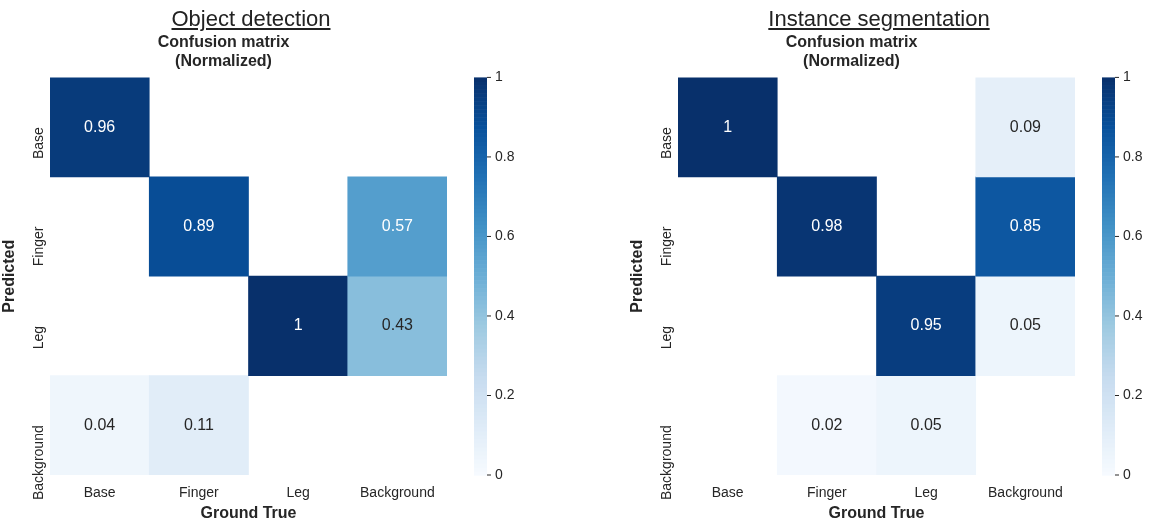 Image resolution: width=1163 pixels, height=523 pixels. Describe the element at coordinates (879, 19) in the screenshot. I see `chart-title: Instance segmentation` at that location.